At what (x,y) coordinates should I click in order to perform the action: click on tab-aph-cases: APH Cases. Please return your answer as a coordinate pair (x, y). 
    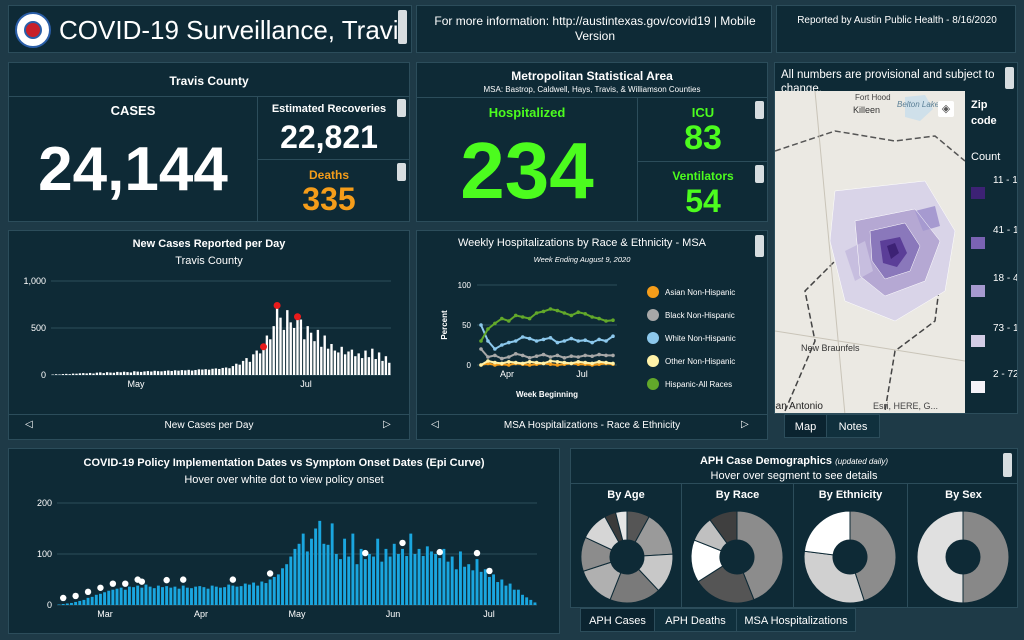
    Looking at the image, I should click on (618, 620).